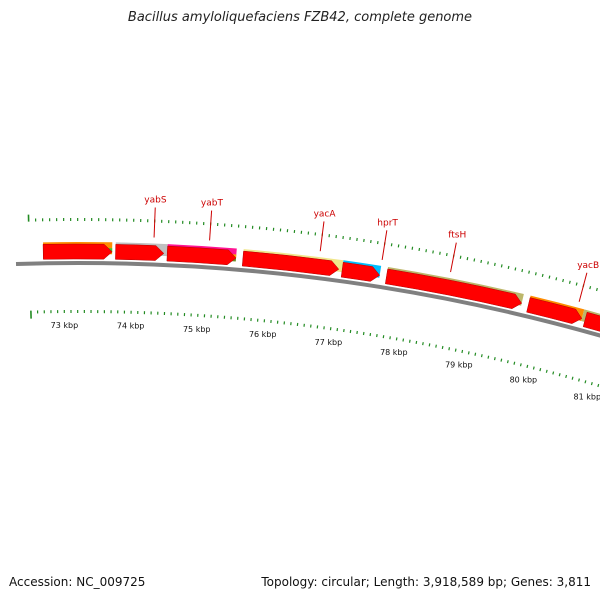 Image resolution: width=600 pixels, height=600 pixels. I want to click on gene-label: yabT, so click(212, 204).